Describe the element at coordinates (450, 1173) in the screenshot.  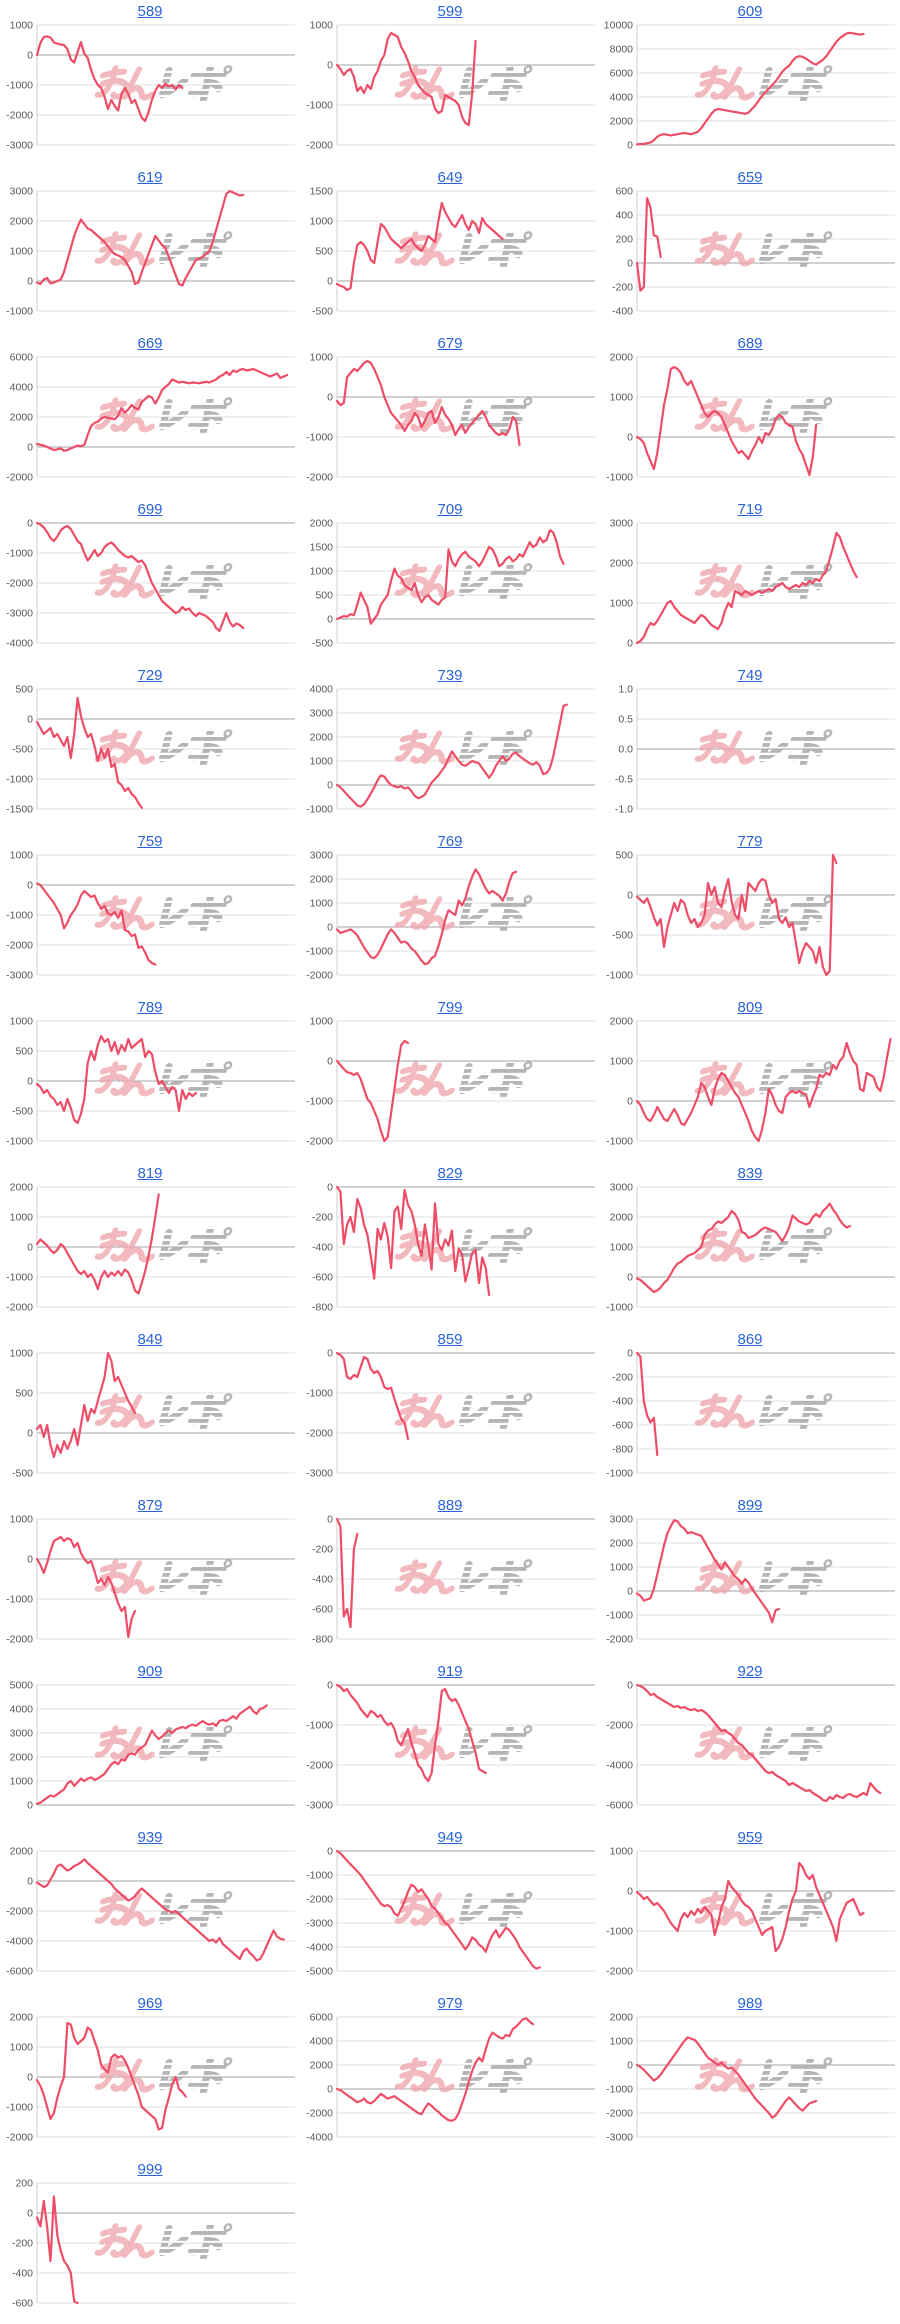
I see `machine-number-link: 829` at that location.